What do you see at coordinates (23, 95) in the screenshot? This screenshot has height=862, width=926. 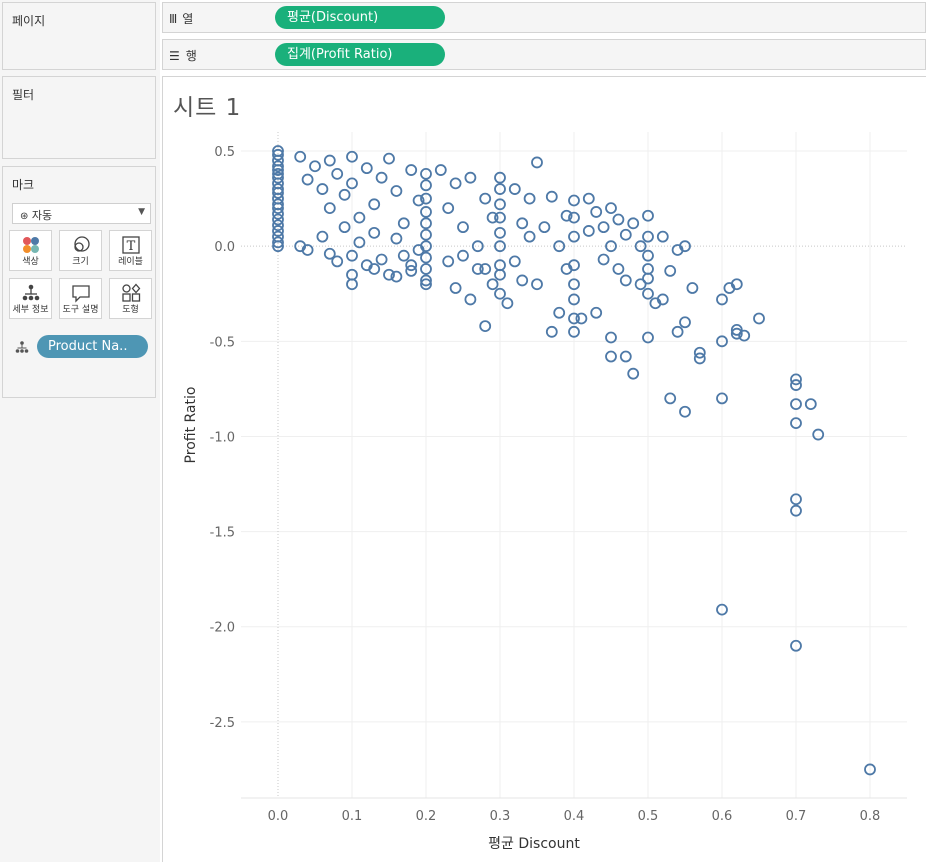 I see `filters-title: 필터` at bounding box center [23, 95].